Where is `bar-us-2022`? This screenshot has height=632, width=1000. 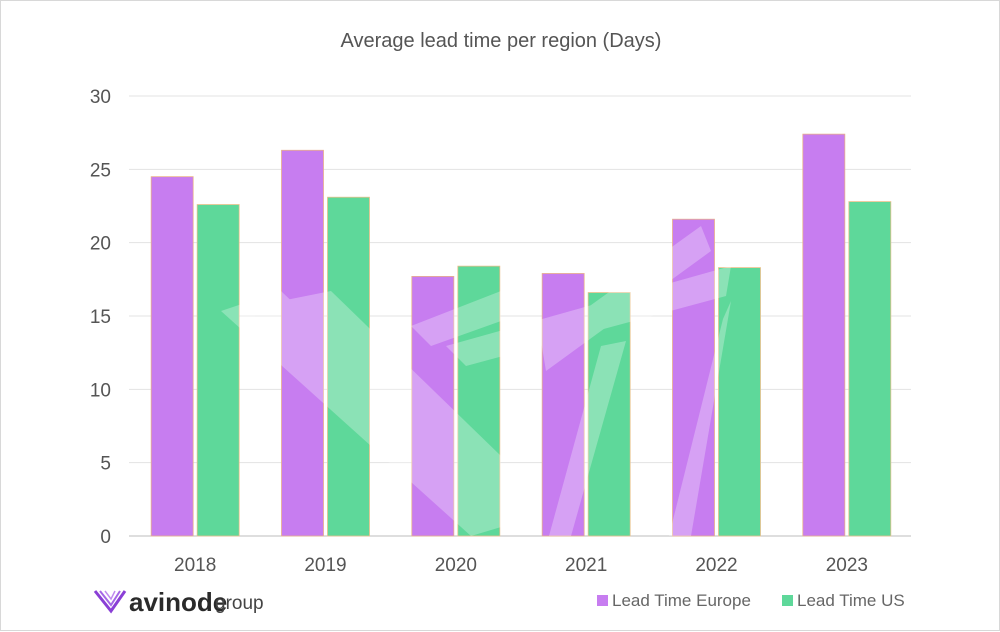 bar-us-2022 is located at coordinates (739, 402).